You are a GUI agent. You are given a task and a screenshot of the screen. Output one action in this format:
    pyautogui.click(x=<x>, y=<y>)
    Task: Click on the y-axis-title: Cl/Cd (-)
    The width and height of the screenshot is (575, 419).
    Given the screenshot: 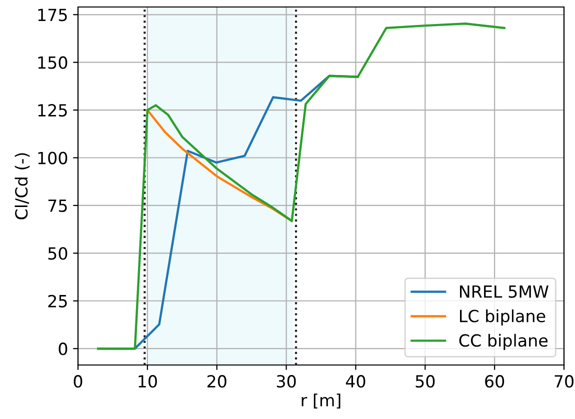 What is the action you would take?
    pyautogui.click(x=22, y=186)
    